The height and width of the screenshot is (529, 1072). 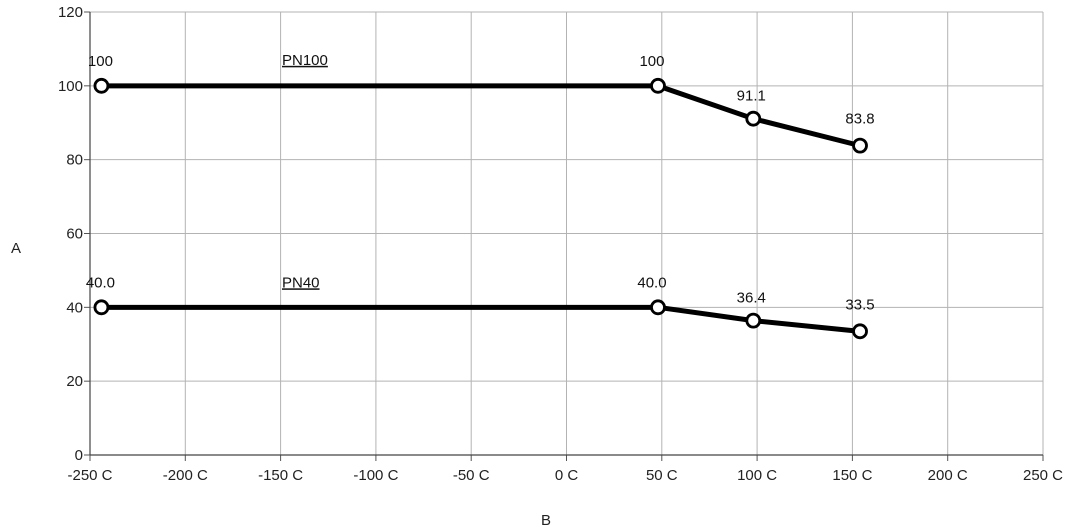 I want to click on series-name-pn100: PN100, so click(x=305, y=60).